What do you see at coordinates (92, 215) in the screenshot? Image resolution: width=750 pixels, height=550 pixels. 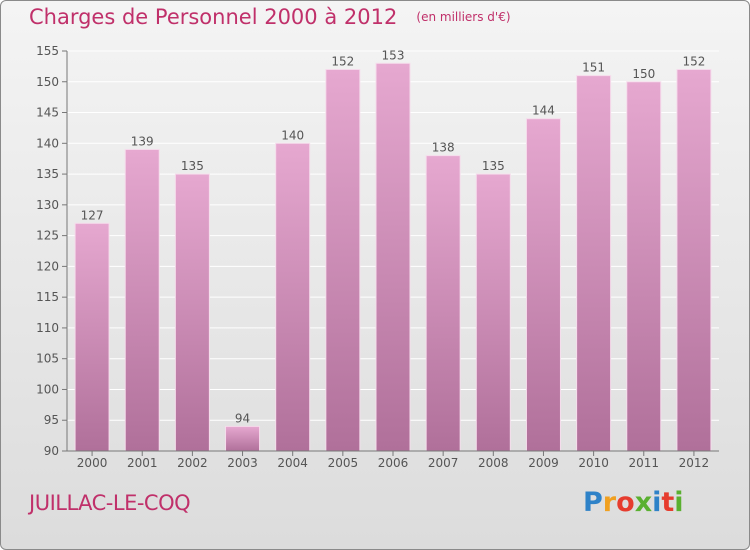 I see `data-label: 127` at bounding box center [92, 215].